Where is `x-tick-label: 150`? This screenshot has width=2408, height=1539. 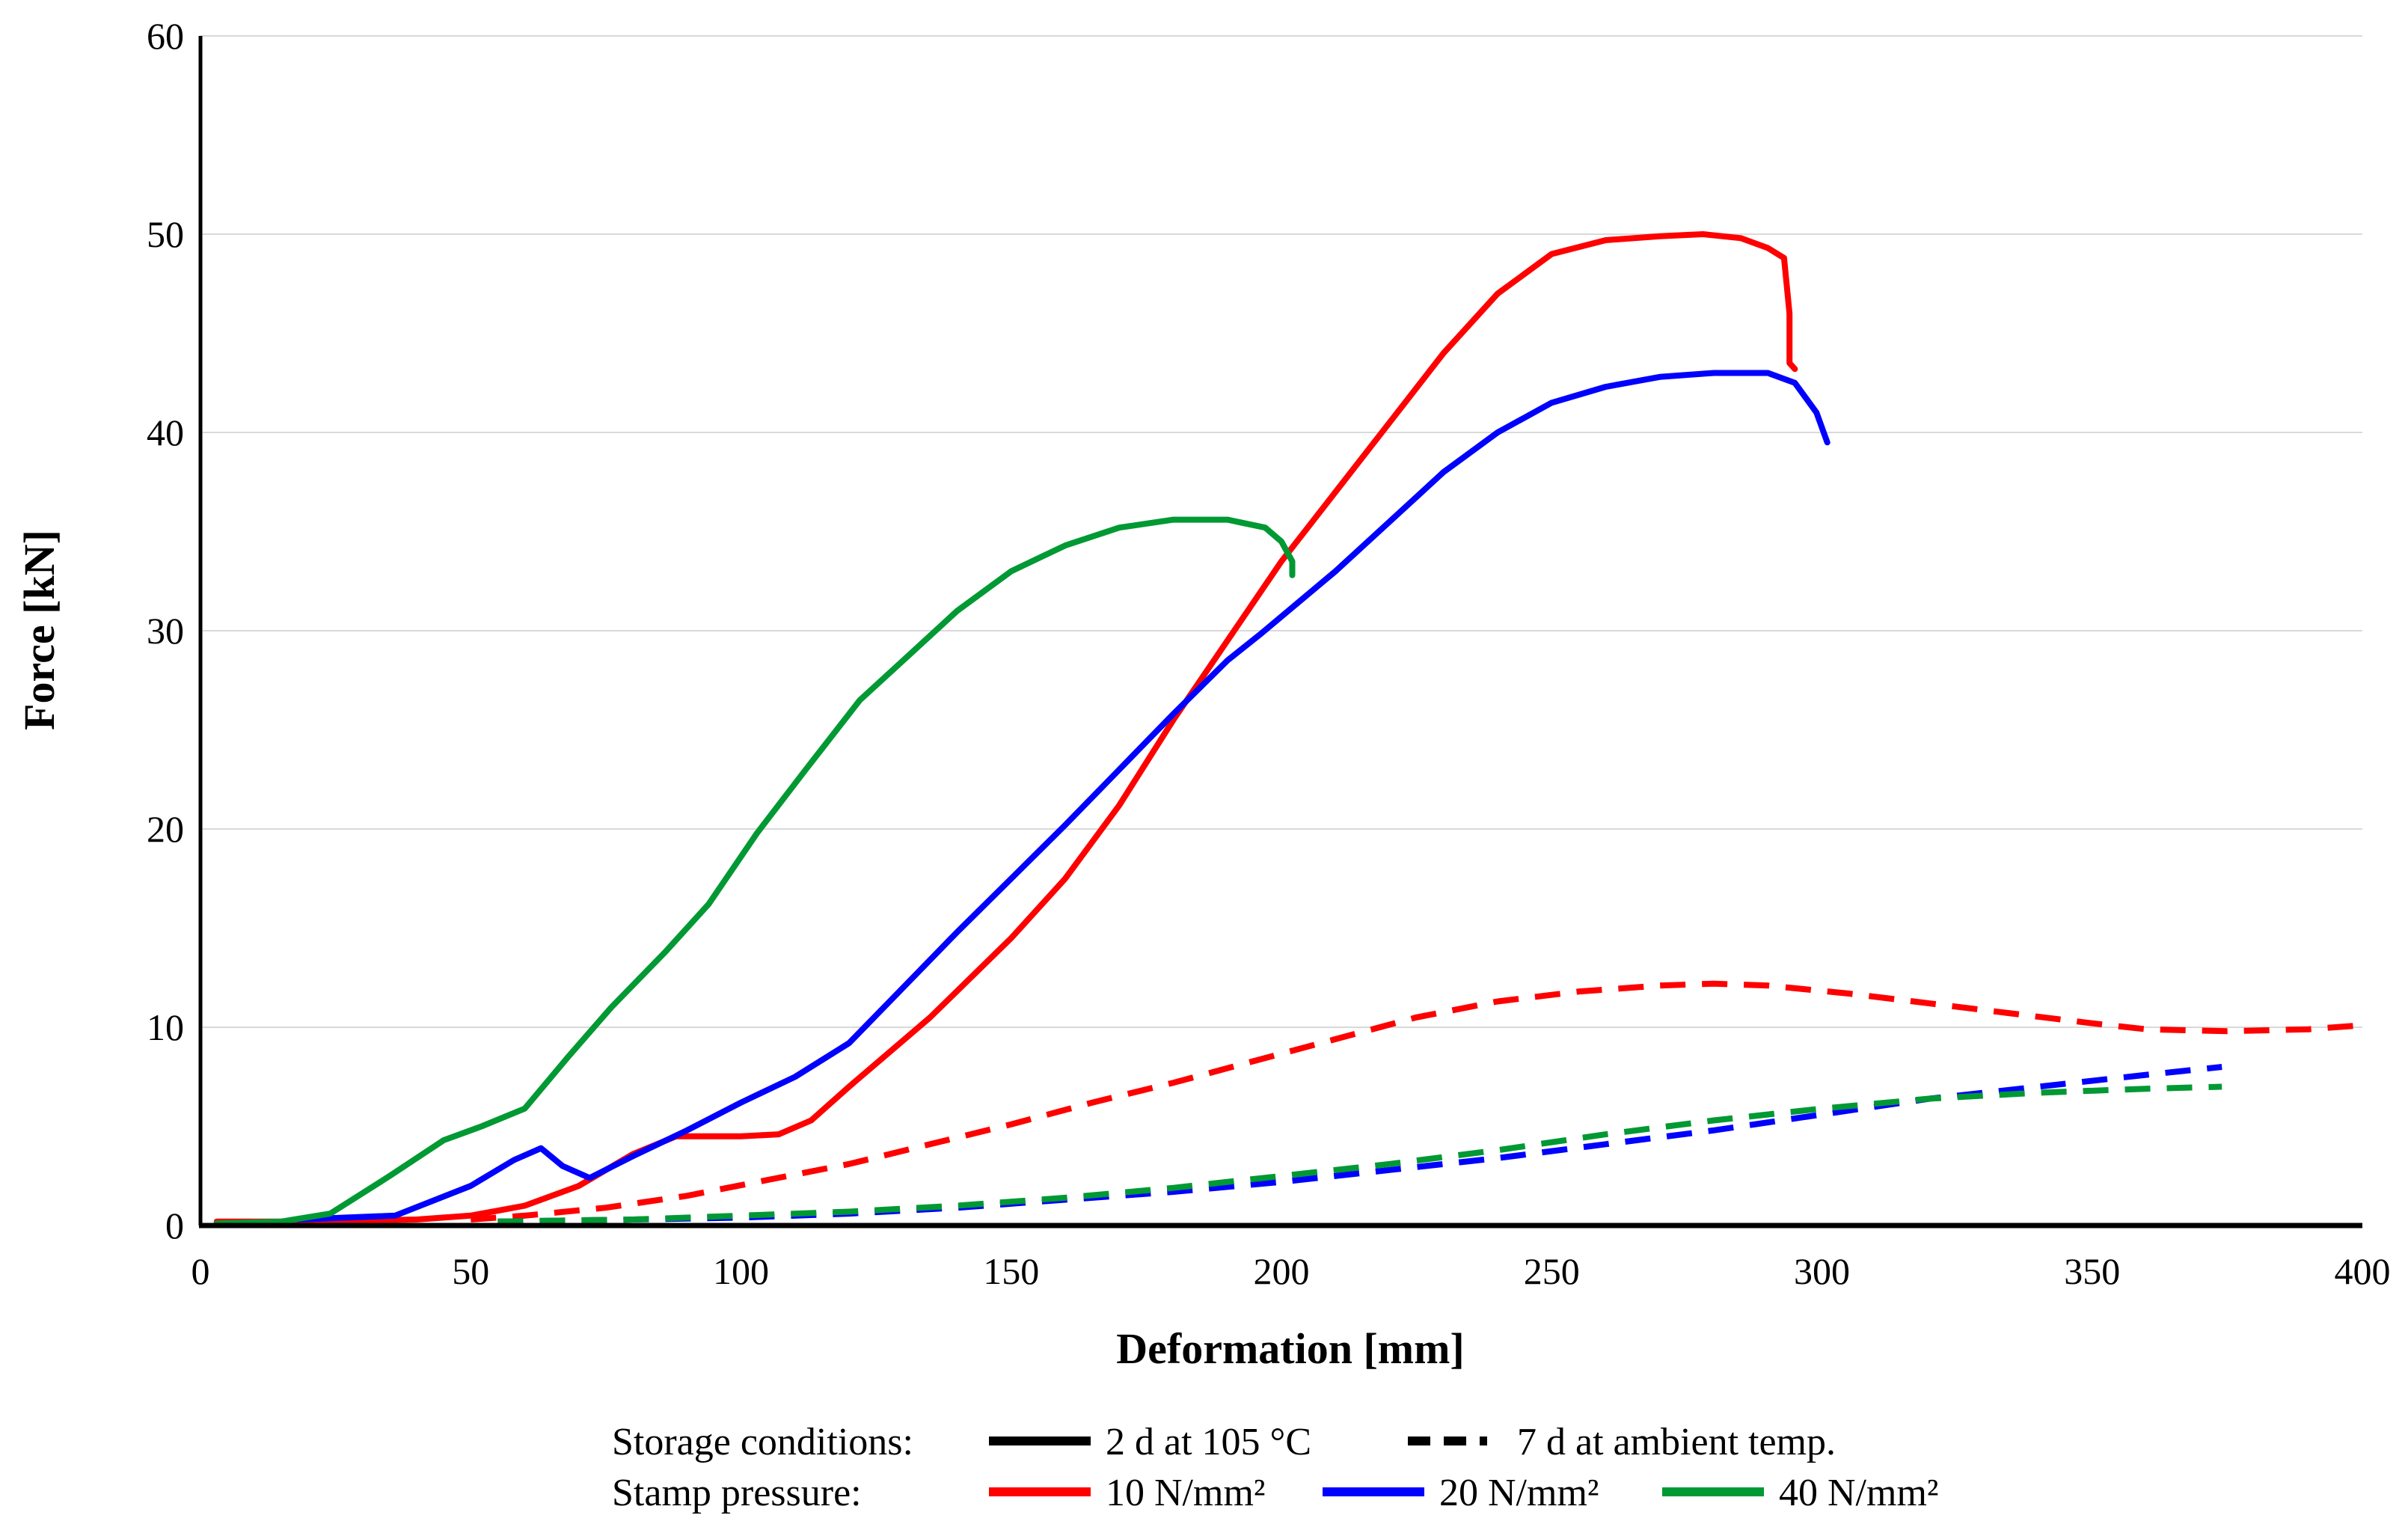 x-tick-label: 150 is located at coordinates (1011, 1271).